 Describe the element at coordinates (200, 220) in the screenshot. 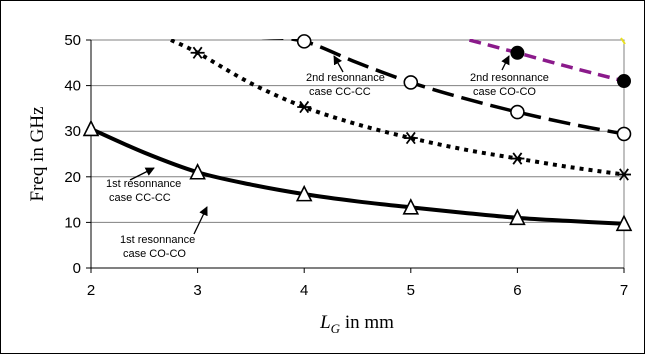

I see `annotation-arrow-1st-co-co` at that location.